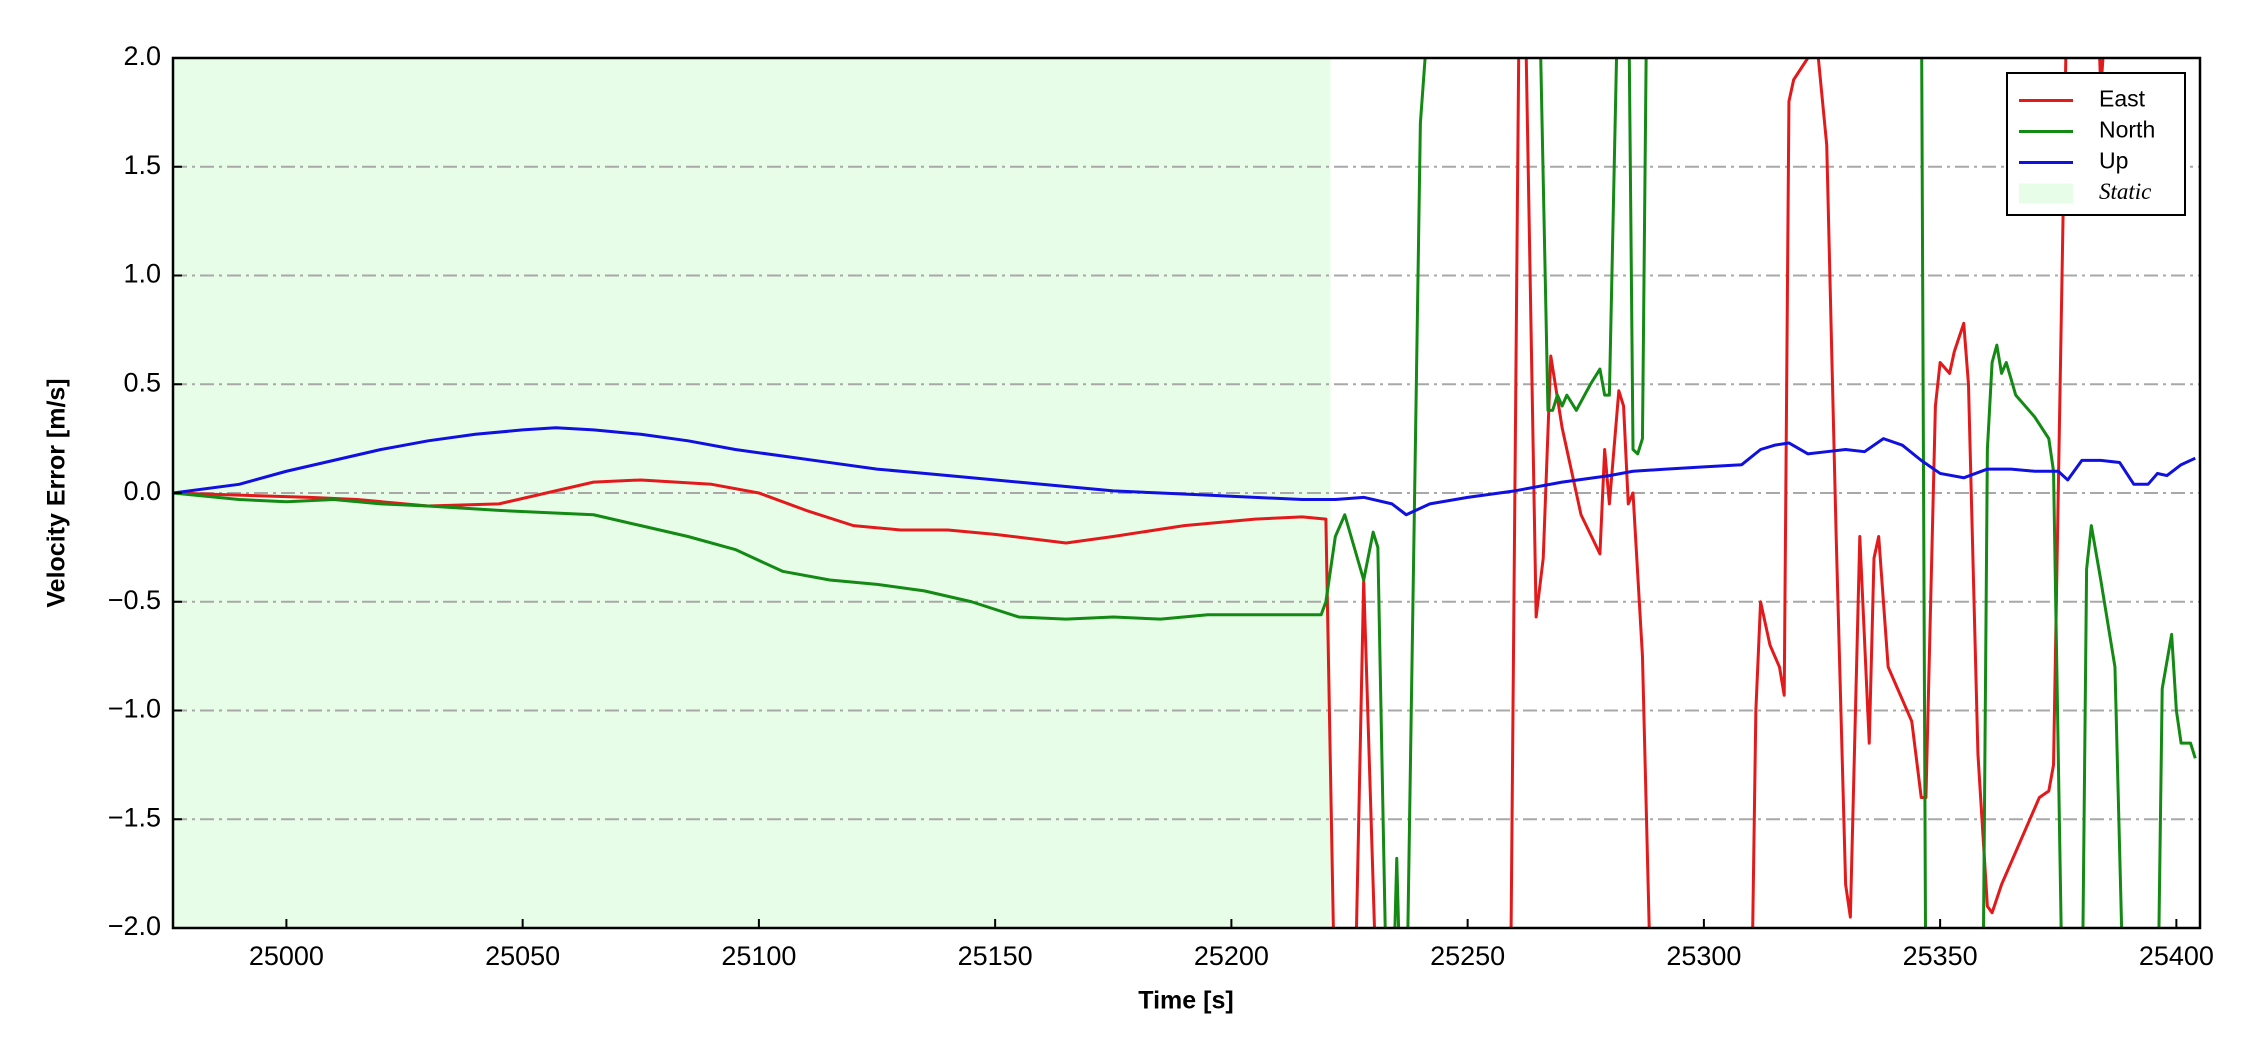  I want to click on y-tick-label: −1.0, so click(134, 709).